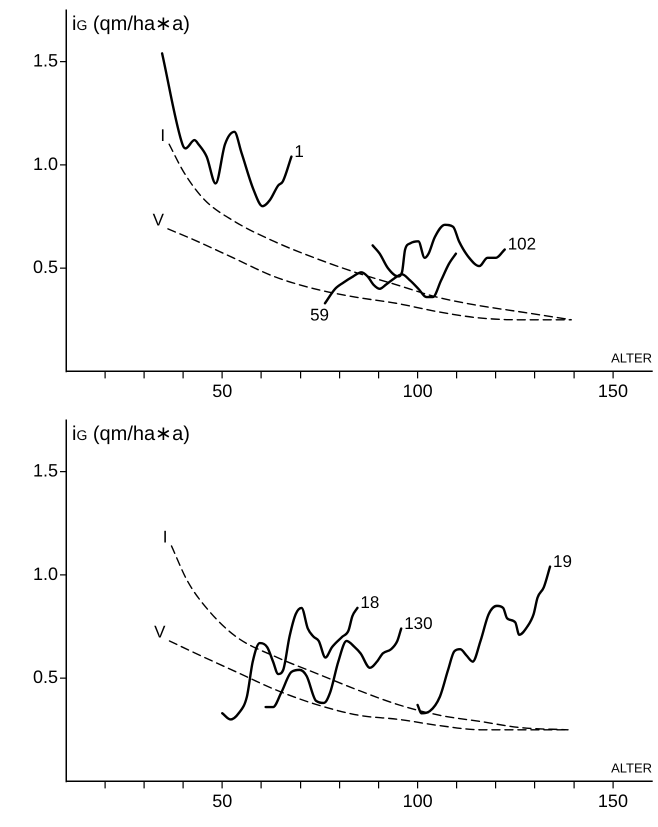 This screenshot has width=658, height=827. Describe the element at coordinates (418, 623) in the screenshot. I see `series-label: 130` at that location.